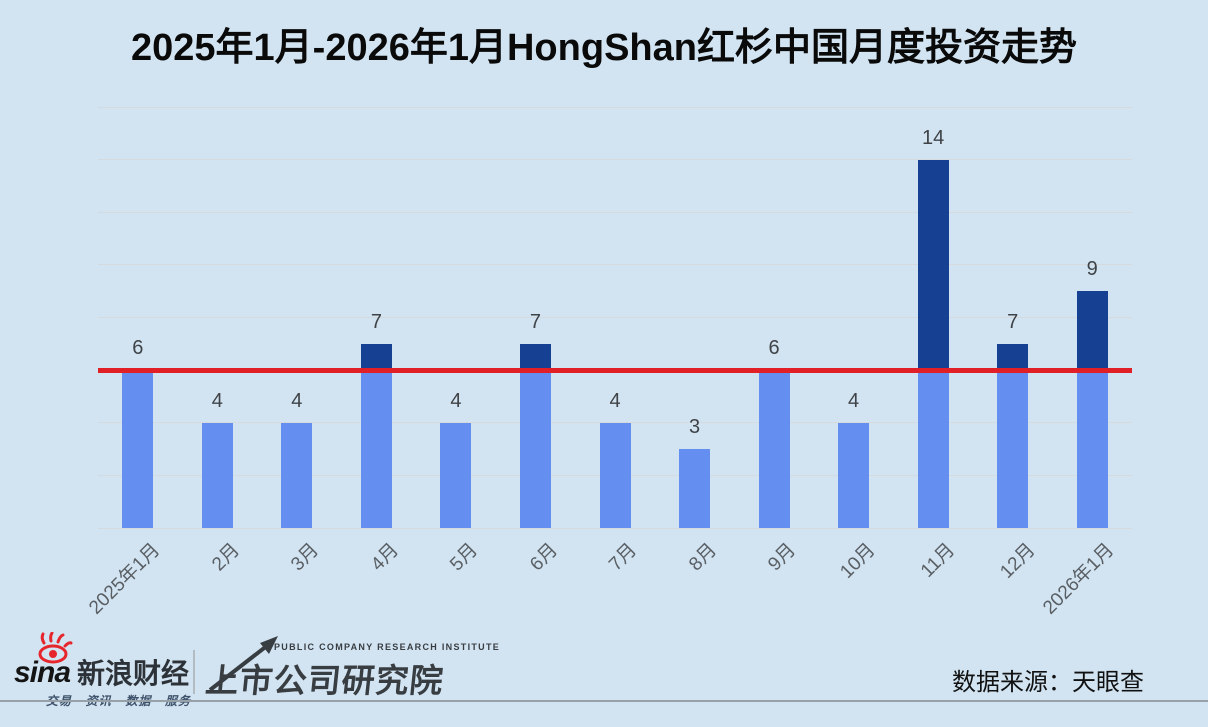 This screenshot has height=727, width=1208. Describe the element at coordinates (387, 647) in the screenshot. I see `institute-name-en: PUBLIC COMPANY RESEARCH INSTITUTE` at that location.